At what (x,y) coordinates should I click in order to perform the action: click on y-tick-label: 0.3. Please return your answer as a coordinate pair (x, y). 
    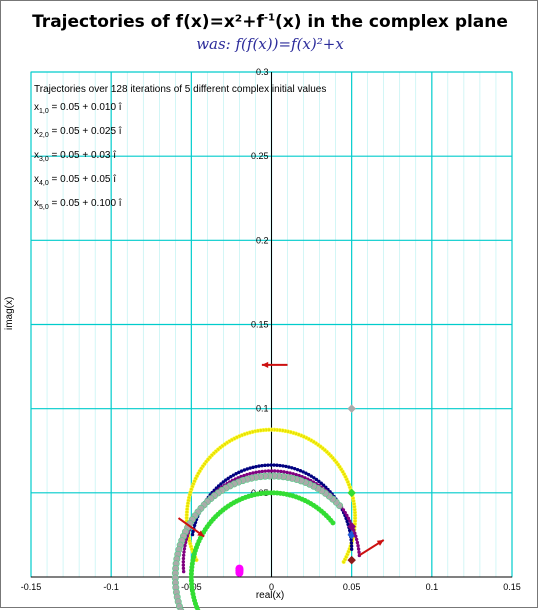
    Looking at the image, I should click on (262, 72).